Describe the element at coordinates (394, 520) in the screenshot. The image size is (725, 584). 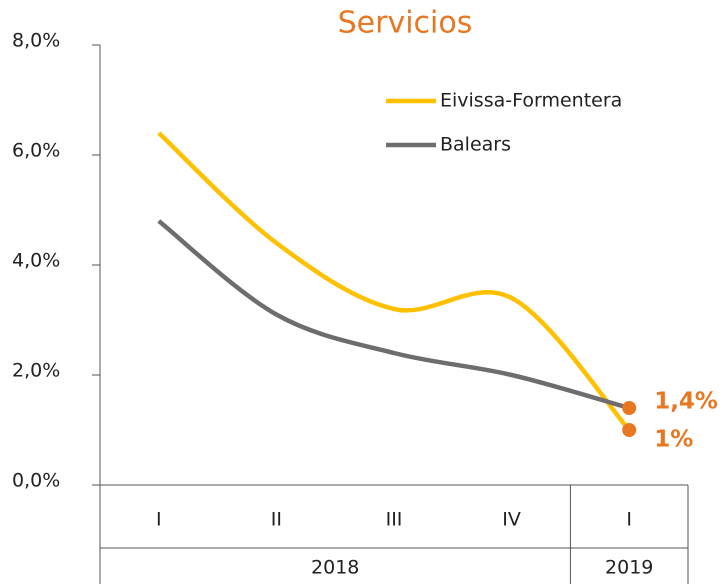
I see `x-tick-label: III` at that location.